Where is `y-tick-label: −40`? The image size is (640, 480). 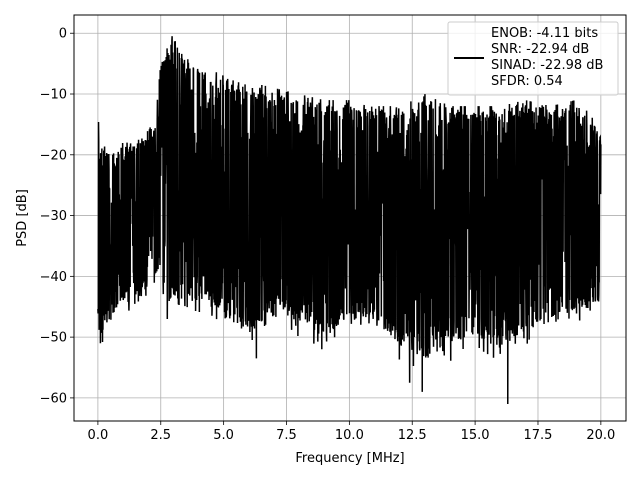
y-tick-label: −40 is located at coordinates (53, 277).